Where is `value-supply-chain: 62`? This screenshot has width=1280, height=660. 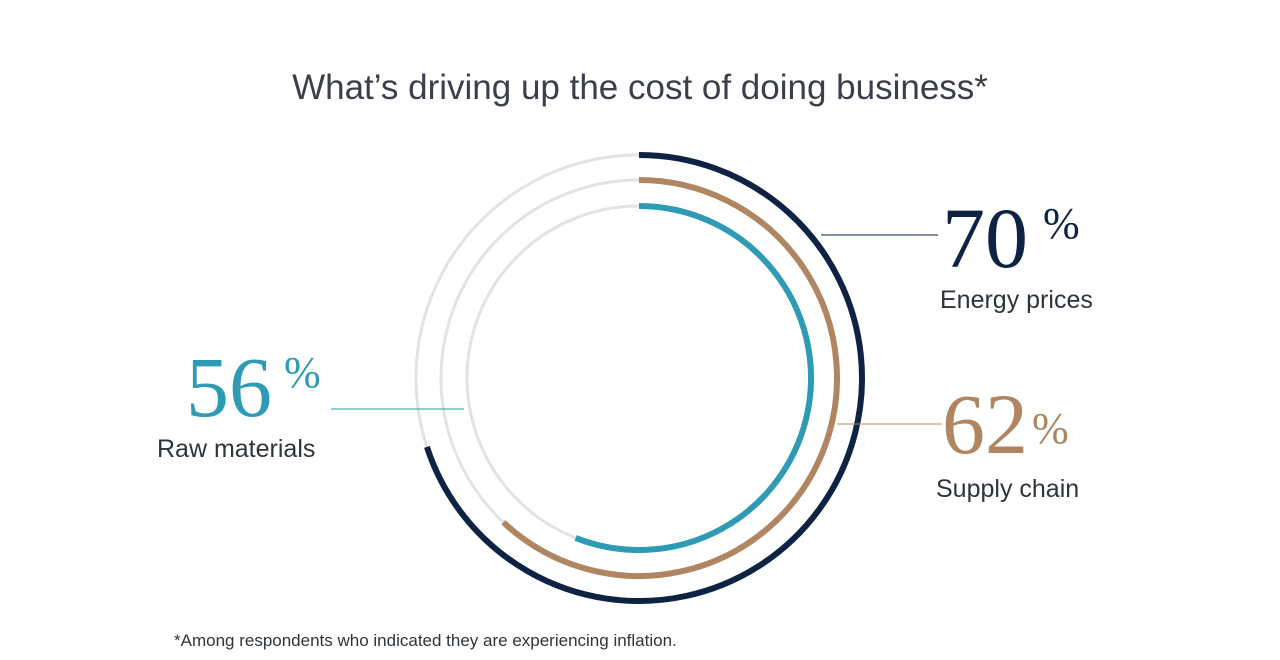 value-supply-chain: 62 is located at coordinates (985, 424).